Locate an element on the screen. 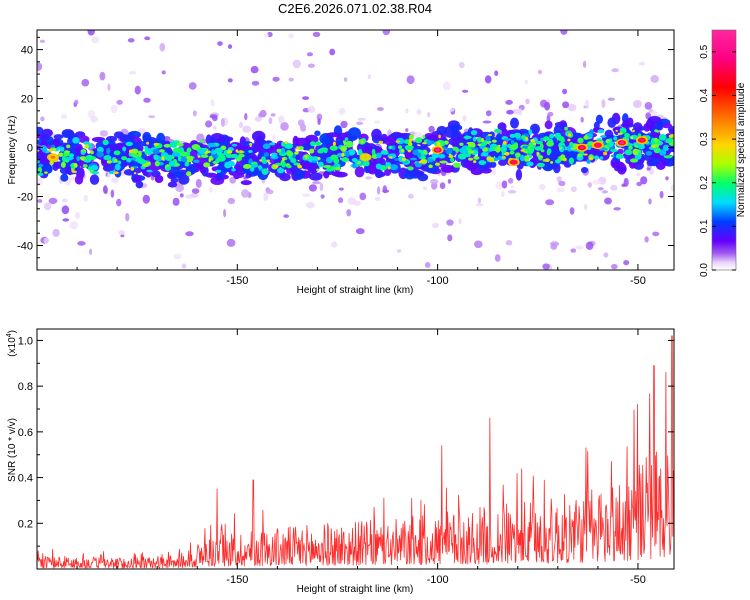 The height and width of the screenshot is (600, 750). spectrogram-ytick-label: 0 is located at coordinates (30, 149).